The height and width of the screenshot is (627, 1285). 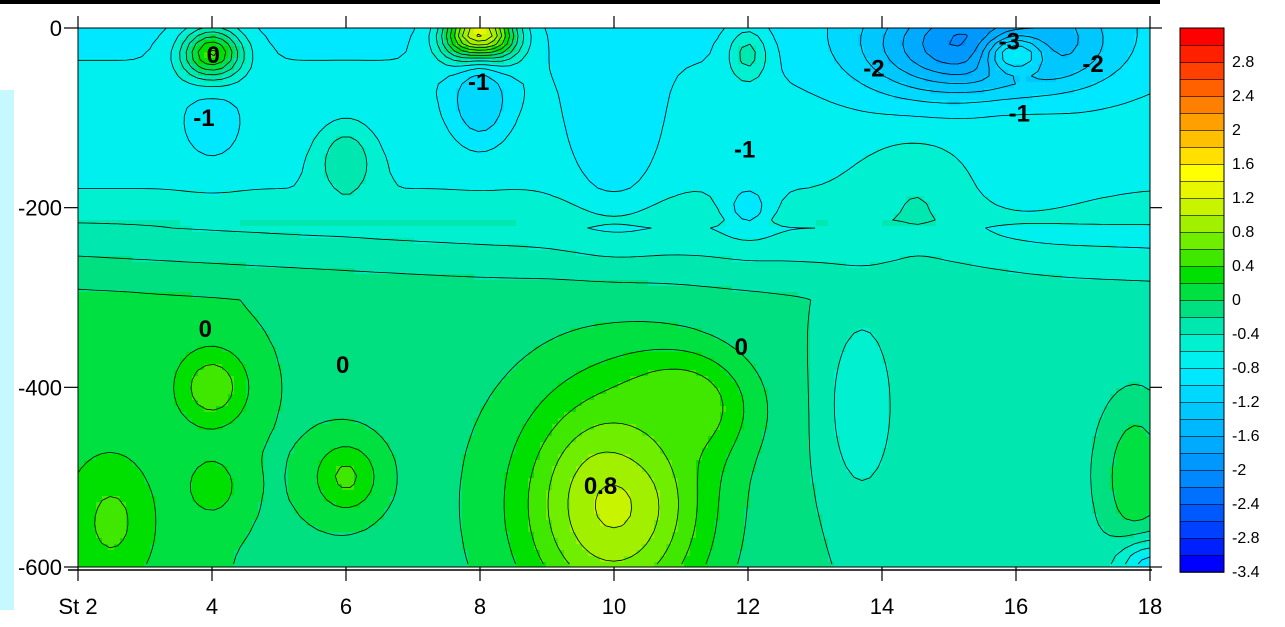 What do you see at coordinates (1243, 232) in the screenshot?
I see `color-scale-label: 0.8` at bounding box center [1243, 232].